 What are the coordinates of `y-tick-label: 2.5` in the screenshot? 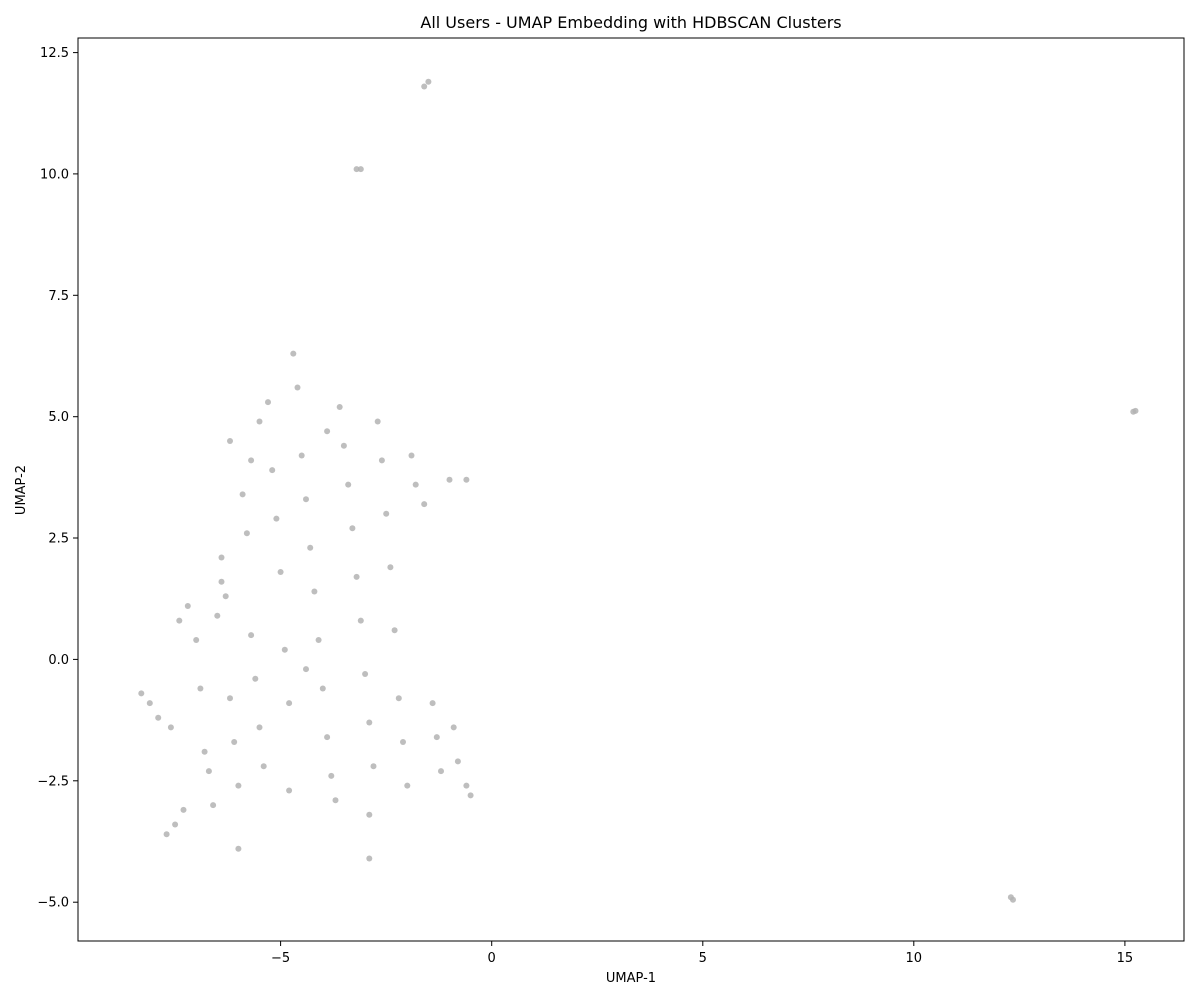 It's located at (58, 539).